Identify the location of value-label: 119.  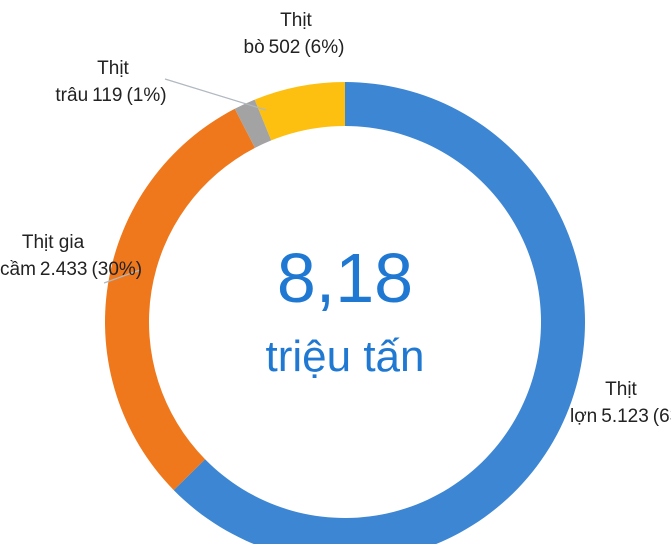
(107, 95).